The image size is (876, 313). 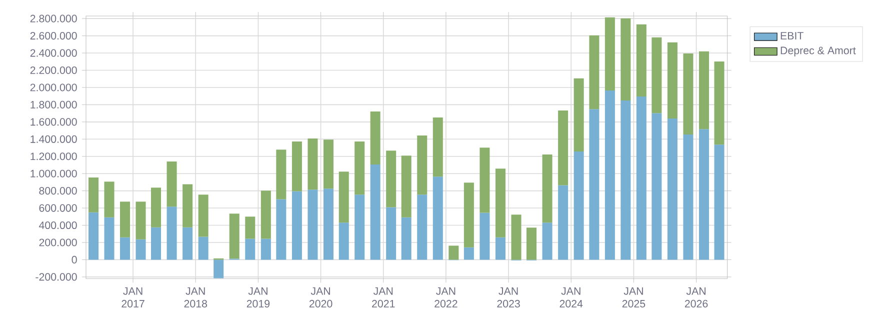 I want to click on x-tick-label: JAN 2025, so click(x=634, y=297).